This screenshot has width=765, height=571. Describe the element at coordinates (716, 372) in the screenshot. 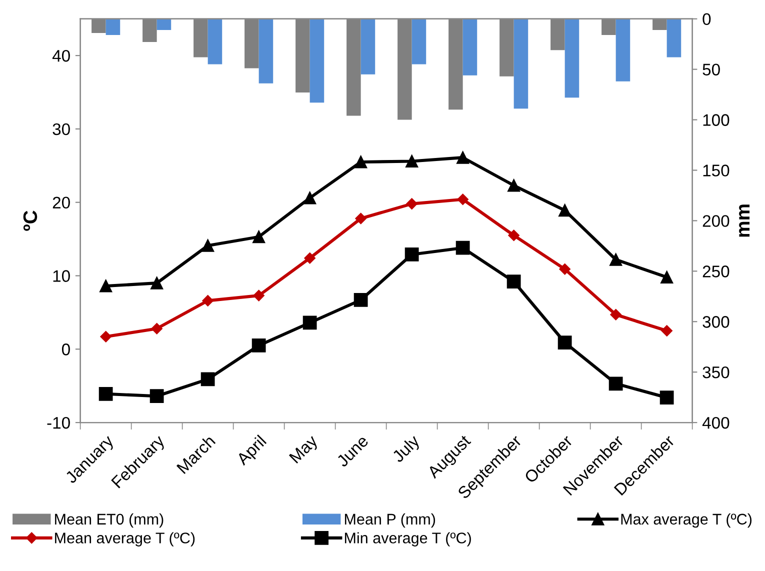

I see `y2-tick-label: 350` at that location.